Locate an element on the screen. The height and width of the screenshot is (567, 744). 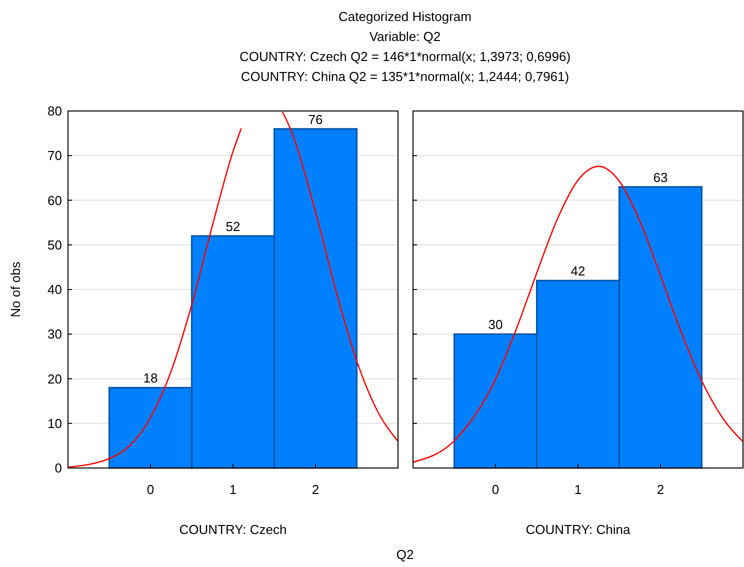
text: Q2 is located at coordinates (405, 554).